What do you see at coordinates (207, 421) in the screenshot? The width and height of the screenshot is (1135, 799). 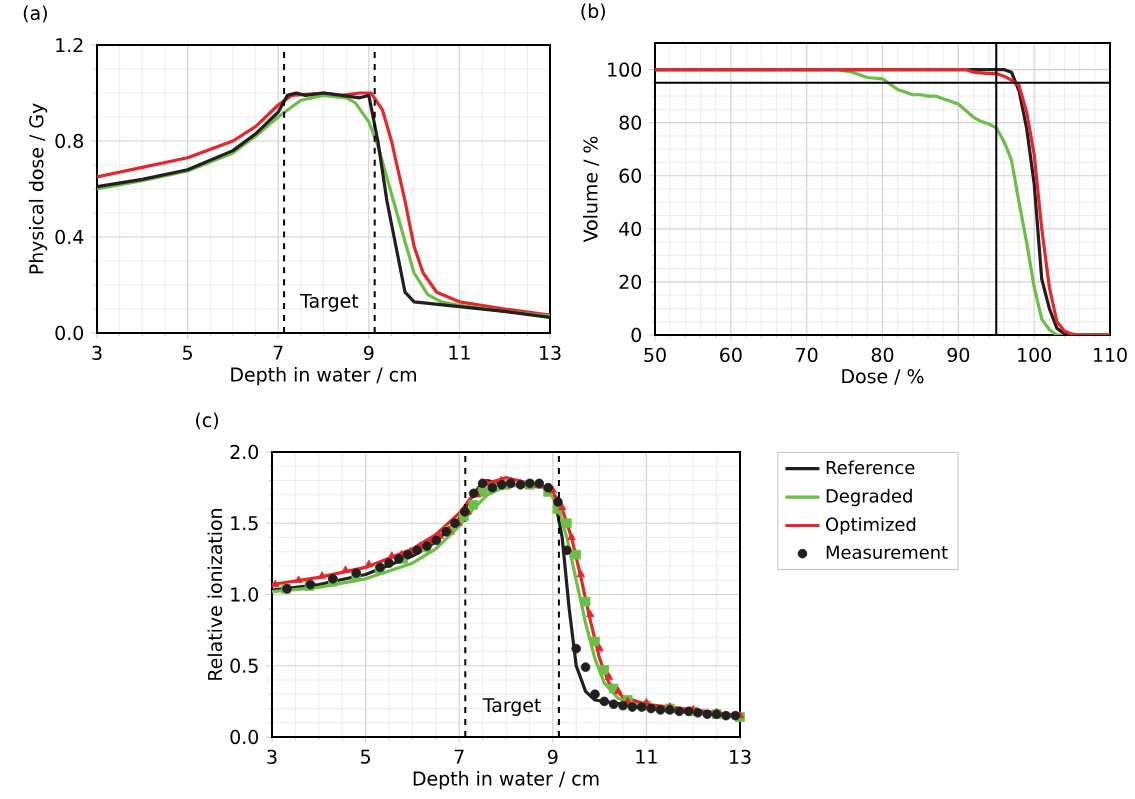 I see `chart-title: (c)` at bounding box center [207, 421].